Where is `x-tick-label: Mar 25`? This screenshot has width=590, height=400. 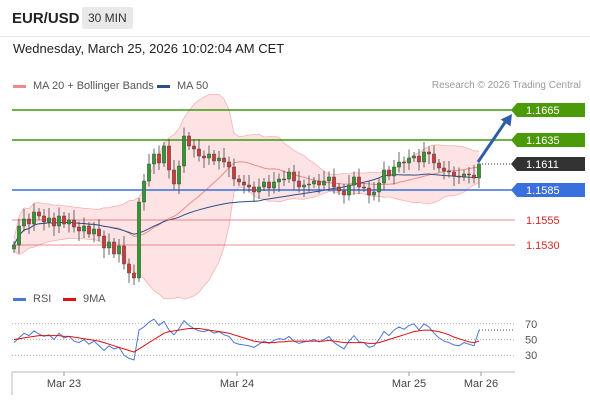 x-tick-label: Mar 25 is located at coordinates (409, 384).